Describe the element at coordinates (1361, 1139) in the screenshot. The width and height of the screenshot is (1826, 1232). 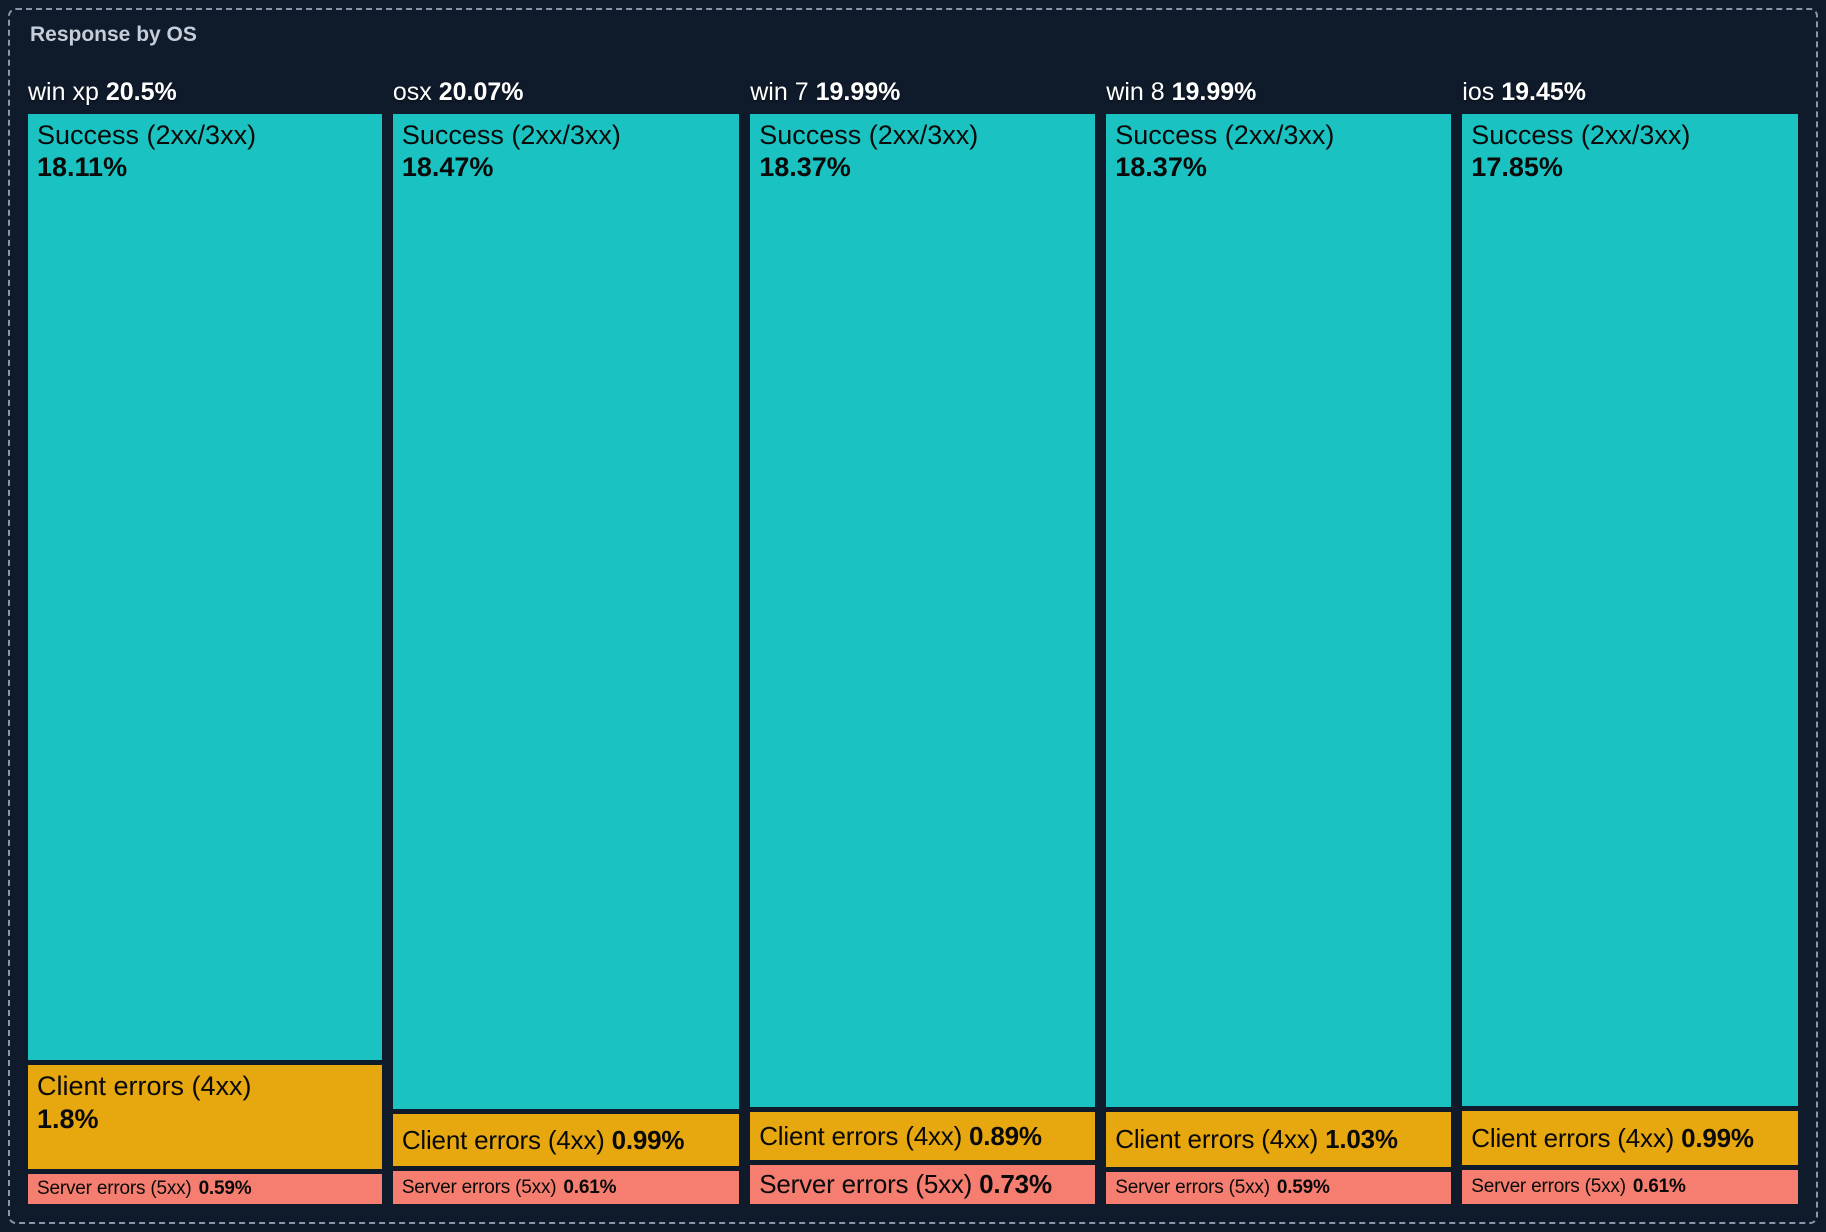
I see `segment-value: 1.03%` at that location.